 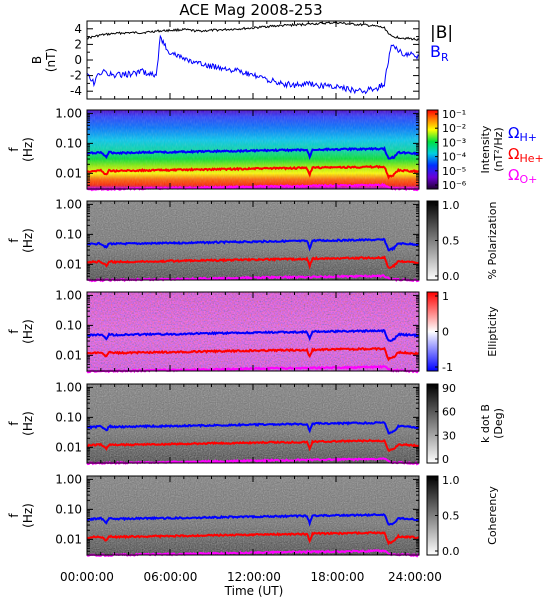 I want to click on ellipticity-panel: 1.00 0.10 0.01 f (Hz) 1 0 -1 Ellipticity, so click(x=253, y=331).